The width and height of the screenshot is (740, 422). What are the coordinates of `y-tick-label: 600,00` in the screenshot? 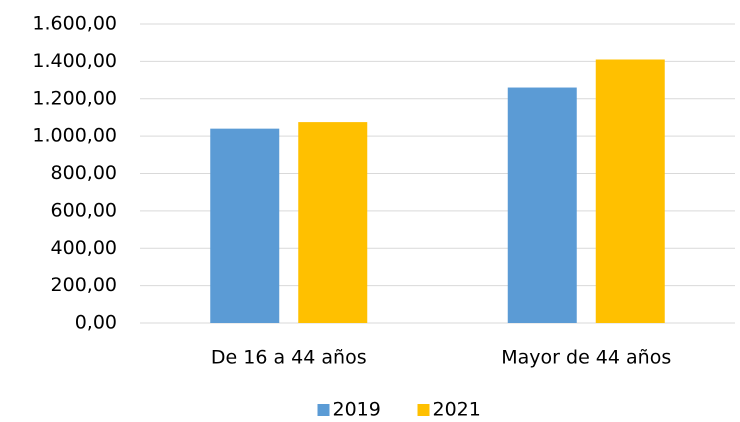 It's located at (84, 210).